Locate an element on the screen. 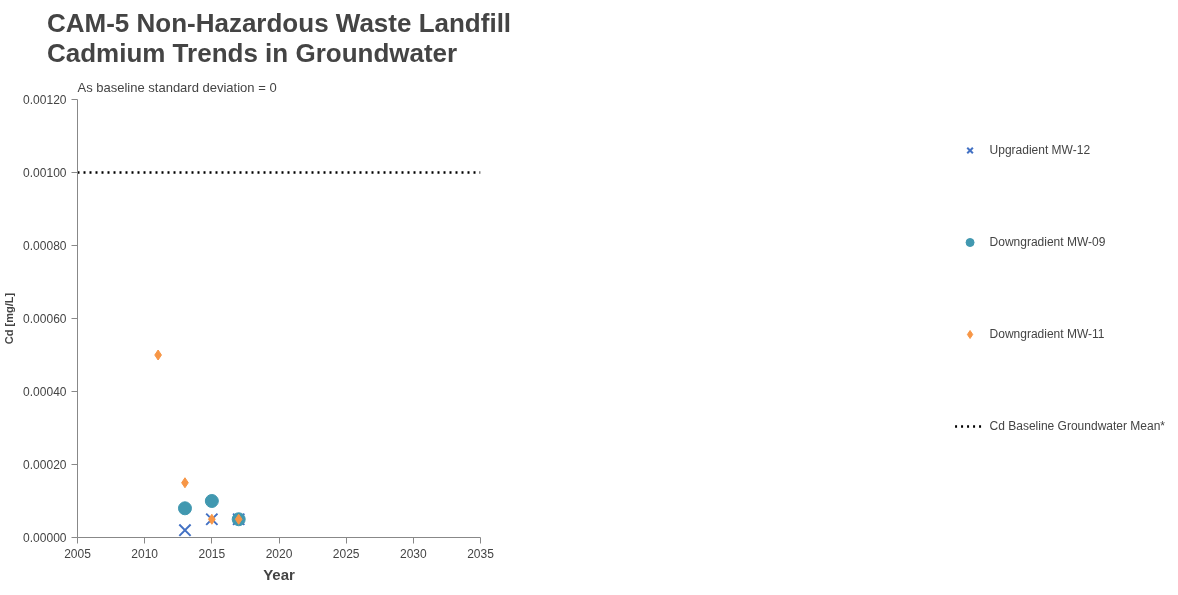 This screenshot has height=595, width=1178. text: As baseline standard deviation = 0 is located at coordinates (177, 87).